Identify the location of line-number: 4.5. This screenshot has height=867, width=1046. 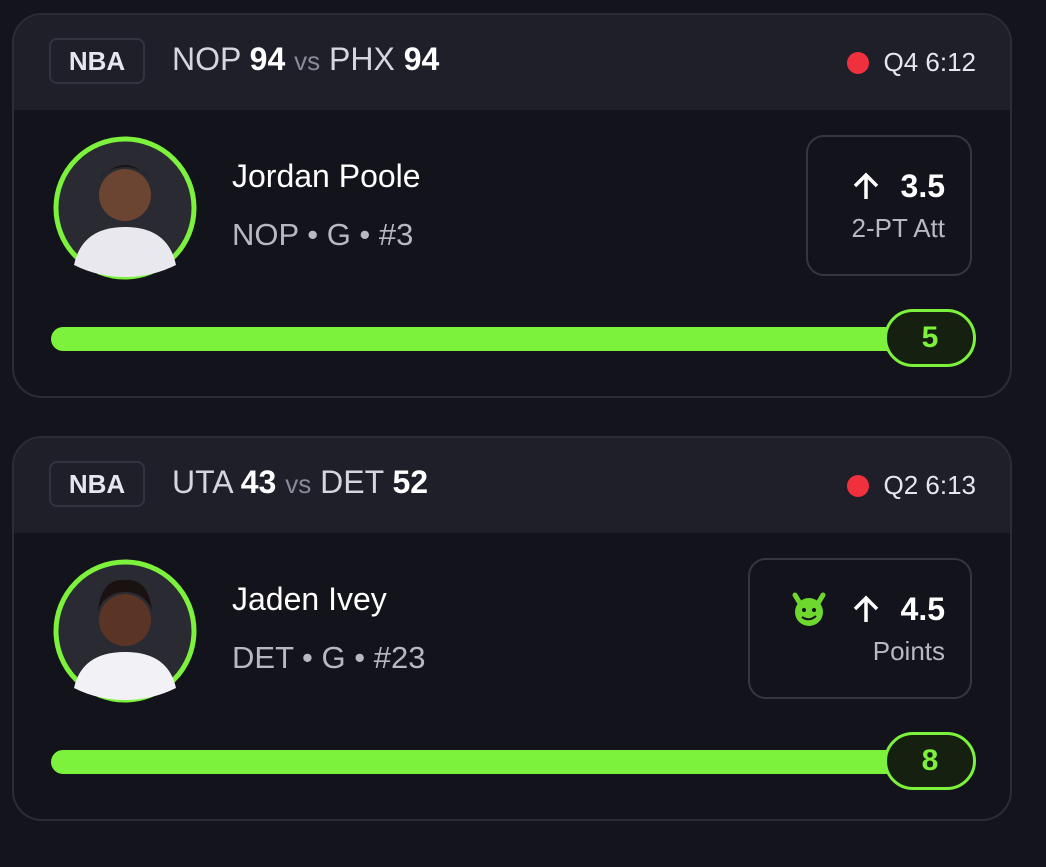
(922, 608).